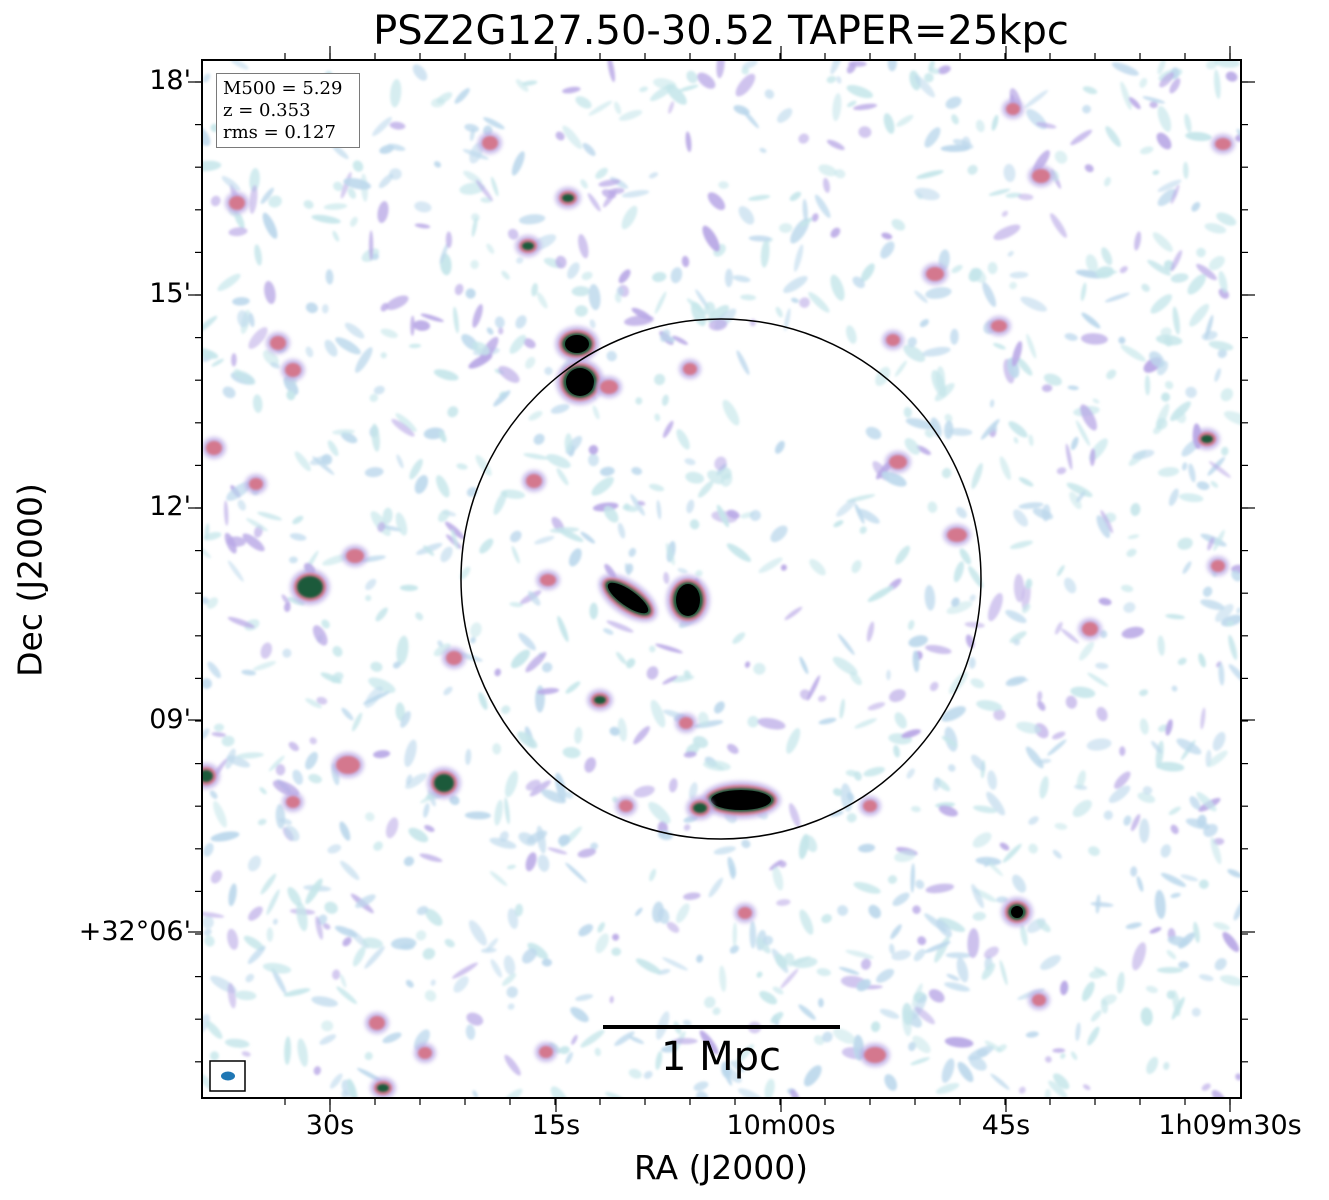 This screenshot has height=1200, width=1329. I want to click on x-tick-label: 45s, so click(1006, 1125).